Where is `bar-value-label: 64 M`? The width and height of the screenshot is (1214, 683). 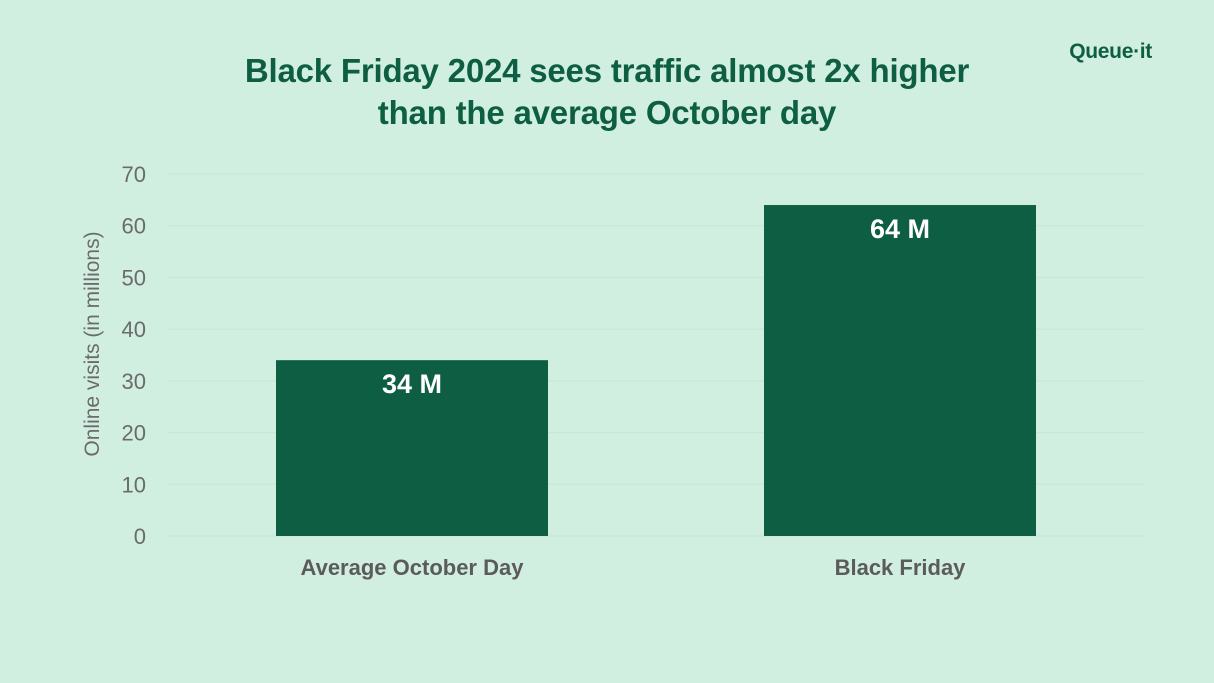 bar-value-label: 64 M is located at coordinates (900, 229).